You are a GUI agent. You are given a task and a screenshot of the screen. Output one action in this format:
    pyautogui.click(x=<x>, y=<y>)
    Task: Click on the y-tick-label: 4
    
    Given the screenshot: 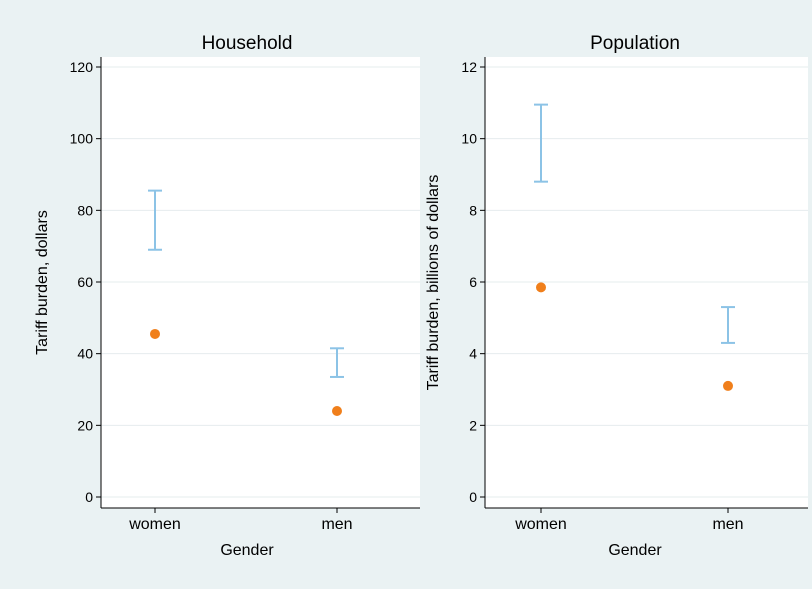 What is the action you would take?
    pyautogui.click(x=473, y=354)
    